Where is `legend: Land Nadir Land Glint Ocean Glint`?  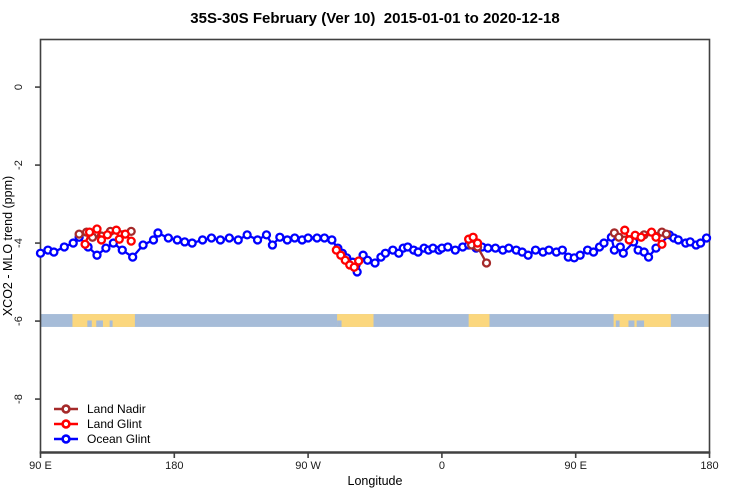 legend: Land Nadir Land Glint Ocean Glint is located at coordinates (101, 424).